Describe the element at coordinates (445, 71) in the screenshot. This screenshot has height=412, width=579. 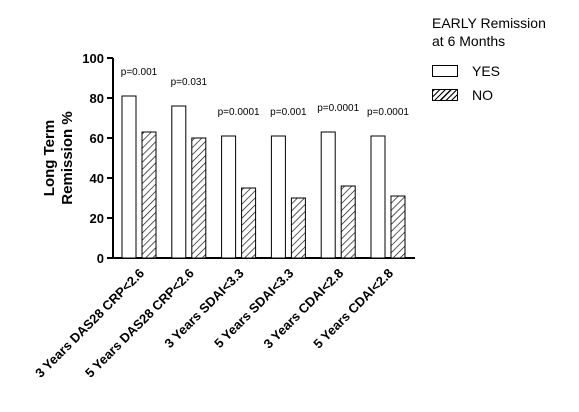
I see `legend-swatch-open` at that location.